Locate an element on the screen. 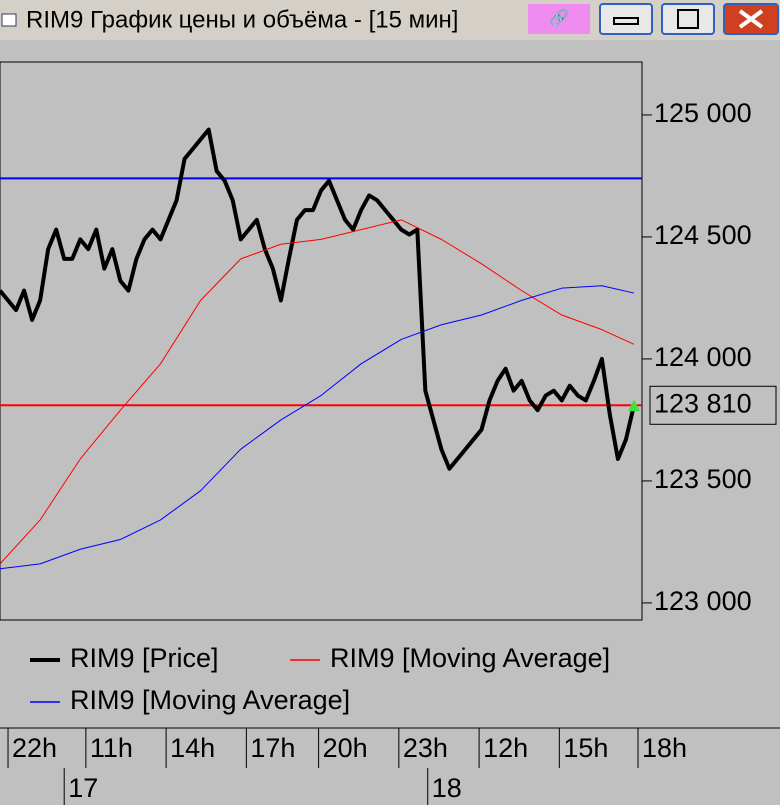  level-label-box is located at coordinates (713, 405).